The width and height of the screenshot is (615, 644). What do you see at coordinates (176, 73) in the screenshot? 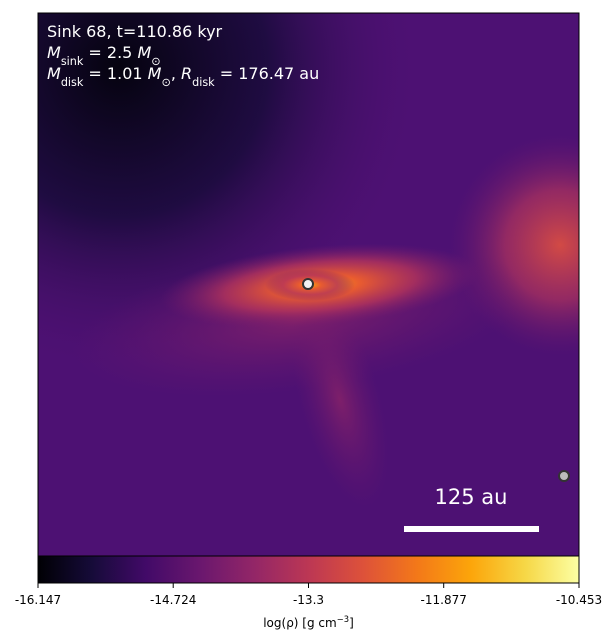
I see `text-part: ,` at bounding box center [176, 73].